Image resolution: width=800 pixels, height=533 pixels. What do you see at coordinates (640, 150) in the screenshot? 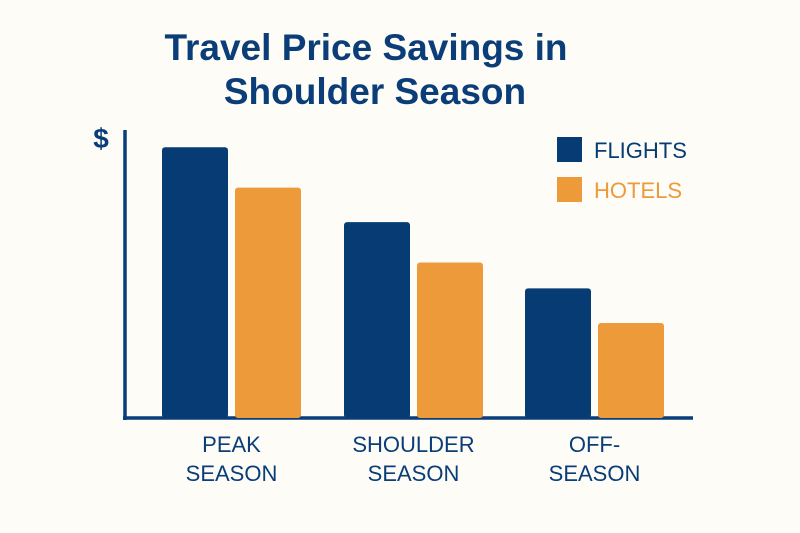
I see `legend-label-flights: FLIGHTS` at bounding box center [640, 150].